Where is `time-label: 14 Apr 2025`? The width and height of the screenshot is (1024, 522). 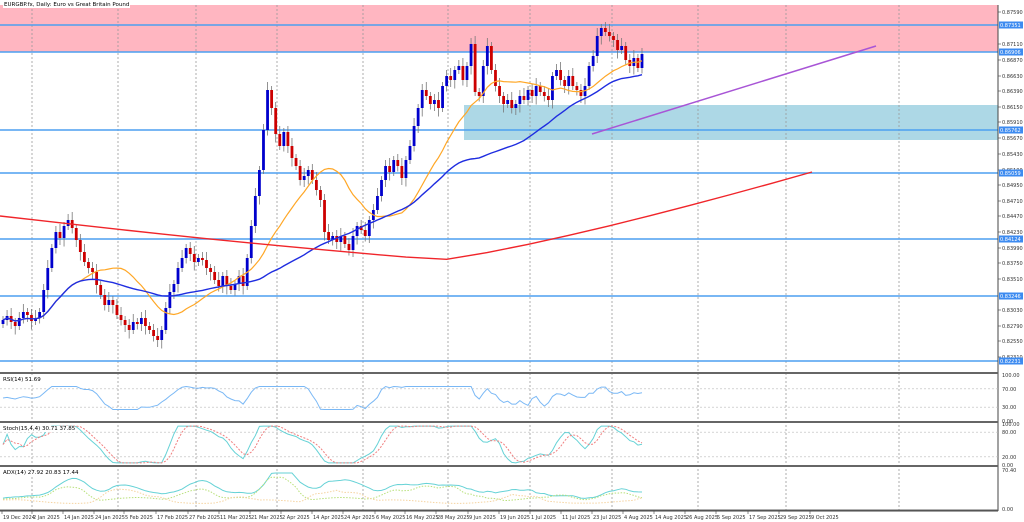
time-label: 14 Apr 2025 is located at coordinates (328, 518).